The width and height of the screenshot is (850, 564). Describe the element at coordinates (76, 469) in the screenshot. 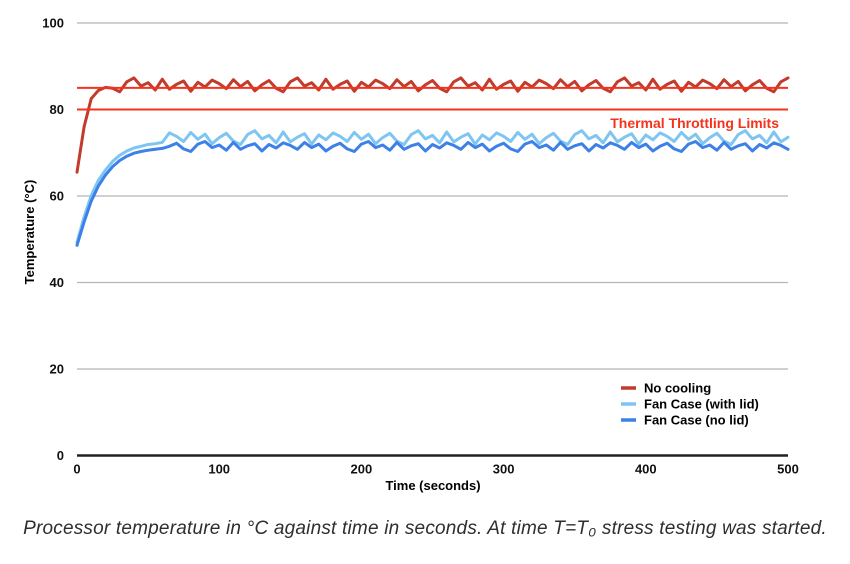

I see `x-tick-label-0: 0` at that location.